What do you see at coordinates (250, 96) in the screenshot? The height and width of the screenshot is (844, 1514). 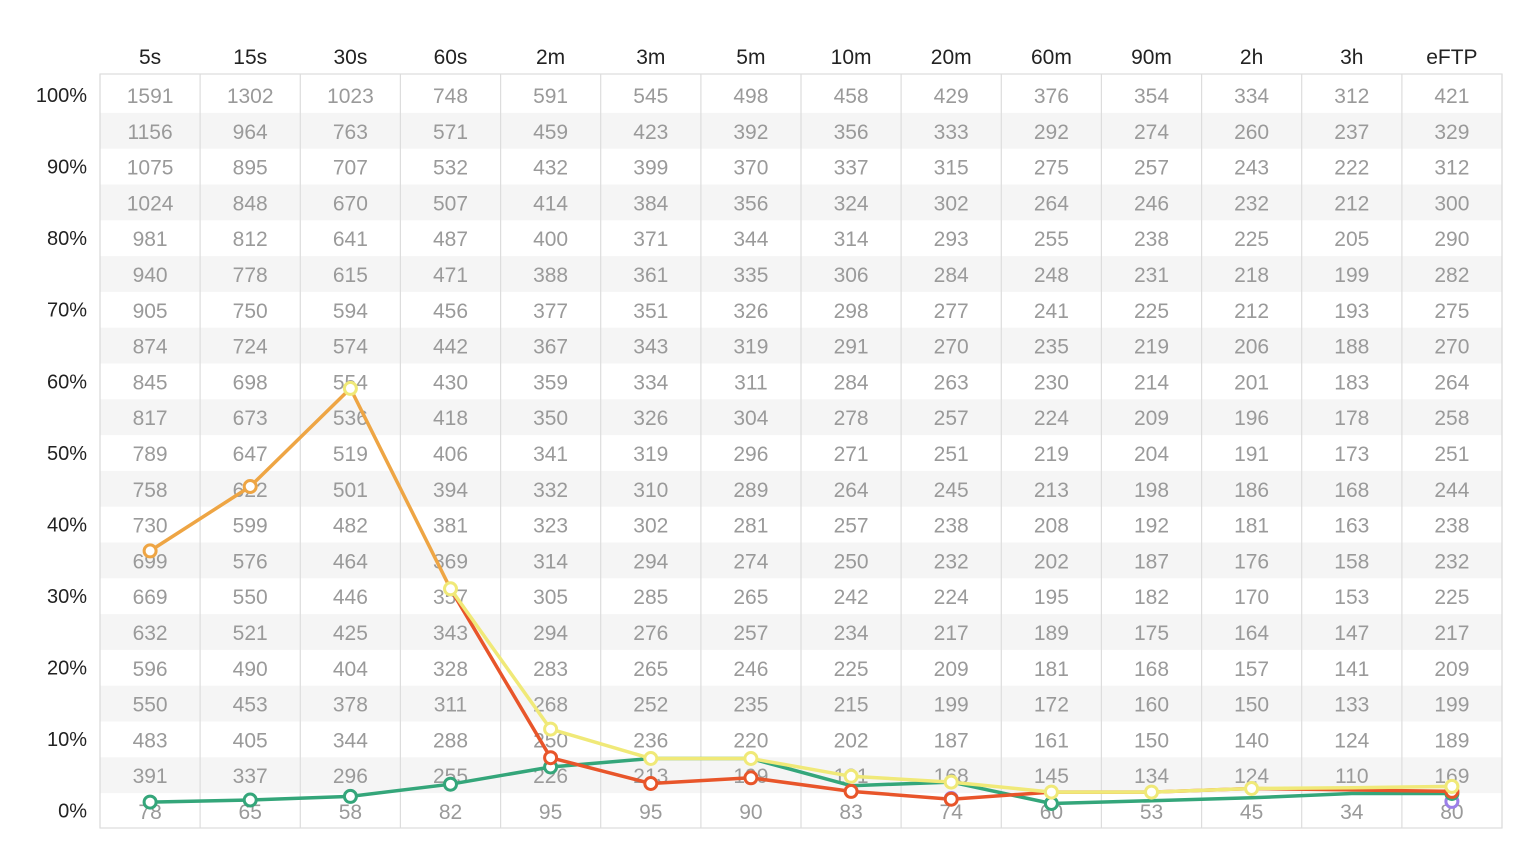 I see `table-cell: 1302` at bounding box center [250, 96].